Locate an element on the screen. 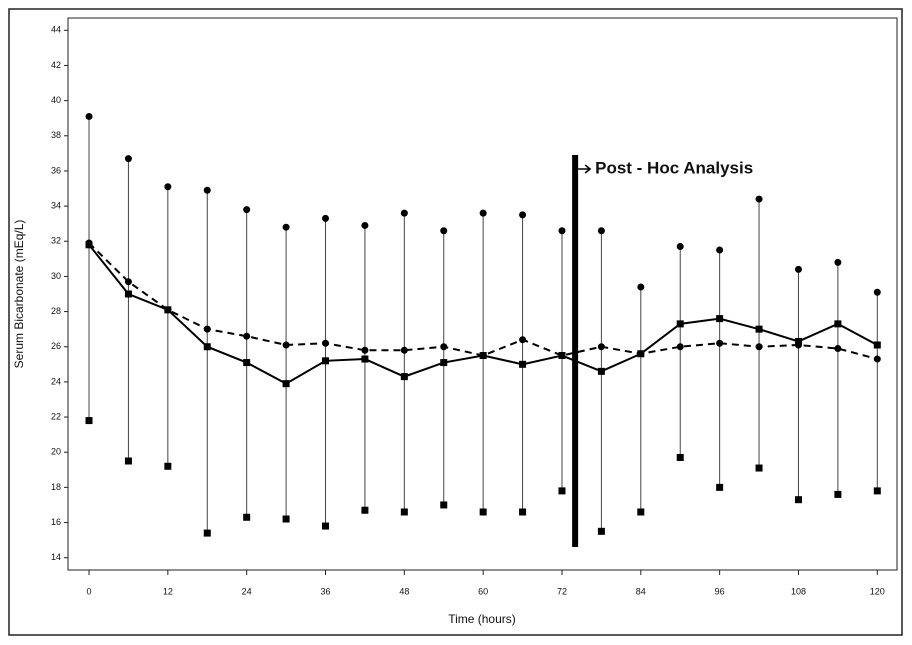 This screenshot has width=912, height=645. y-tick-label: 18 is located at coordinates (56, 487).